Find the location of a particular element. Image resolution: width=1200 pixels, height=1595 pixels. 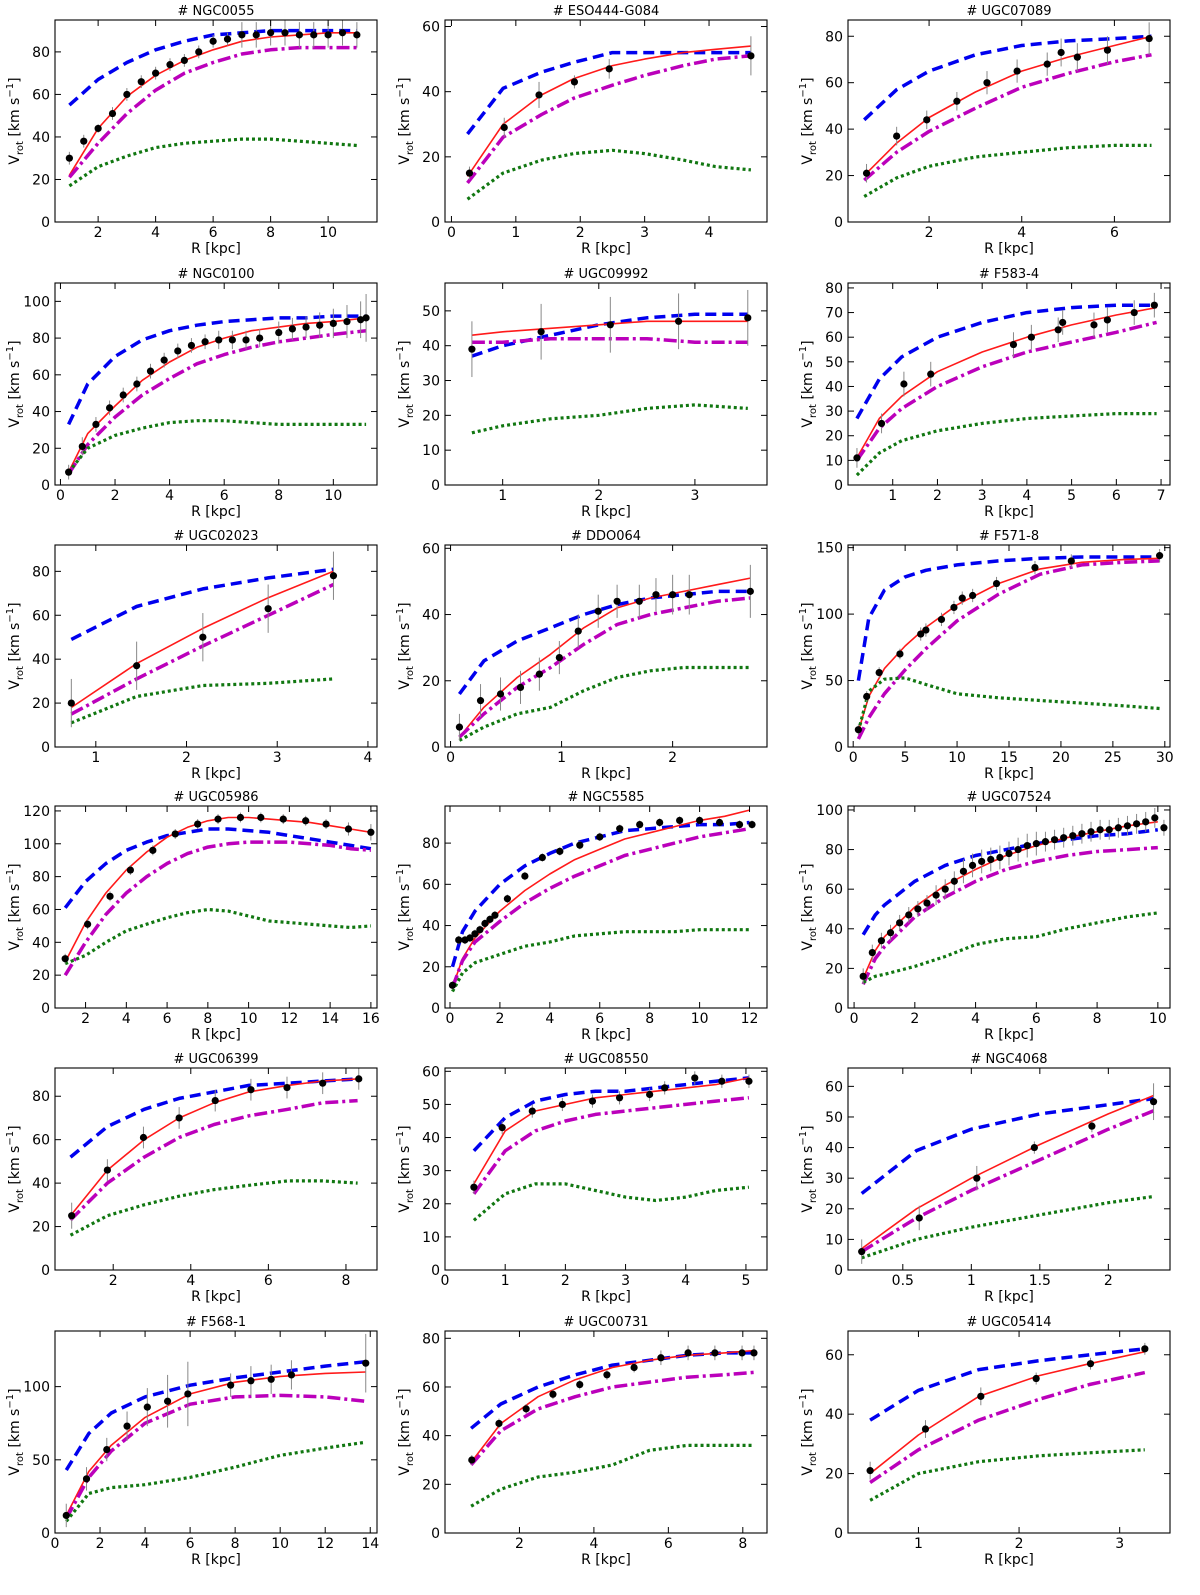

panel-title: # F568-1 is located at coordinates (216, 1322).